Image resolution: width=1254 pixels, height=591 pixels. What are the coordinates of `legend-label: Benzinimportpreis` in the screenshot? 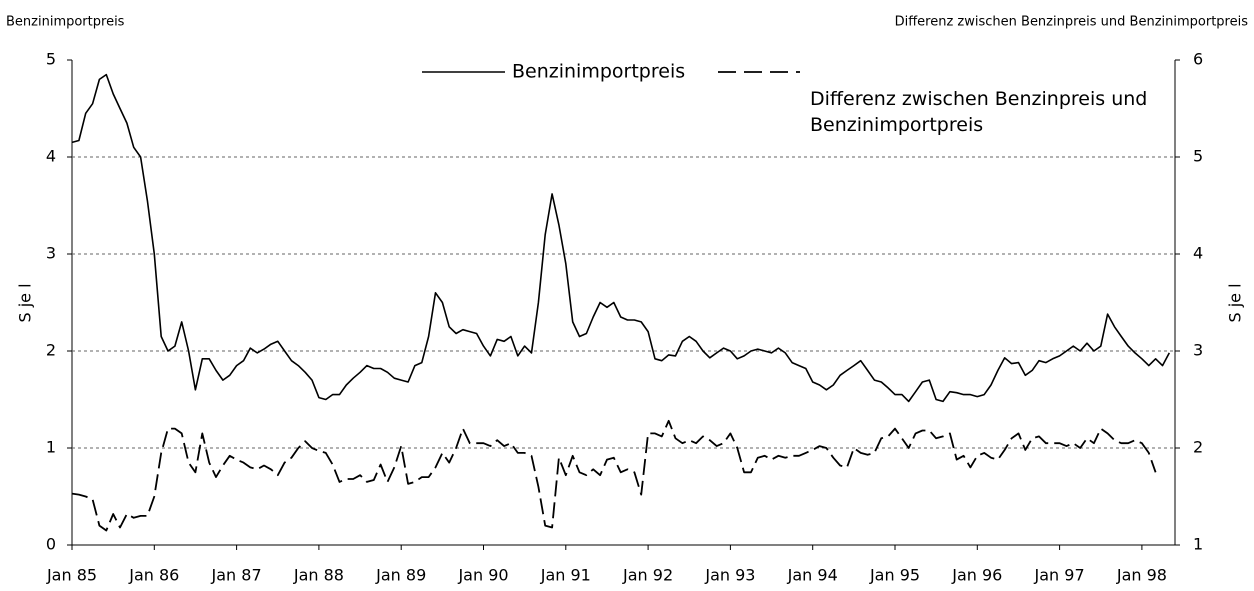 It's located at (598, 72).